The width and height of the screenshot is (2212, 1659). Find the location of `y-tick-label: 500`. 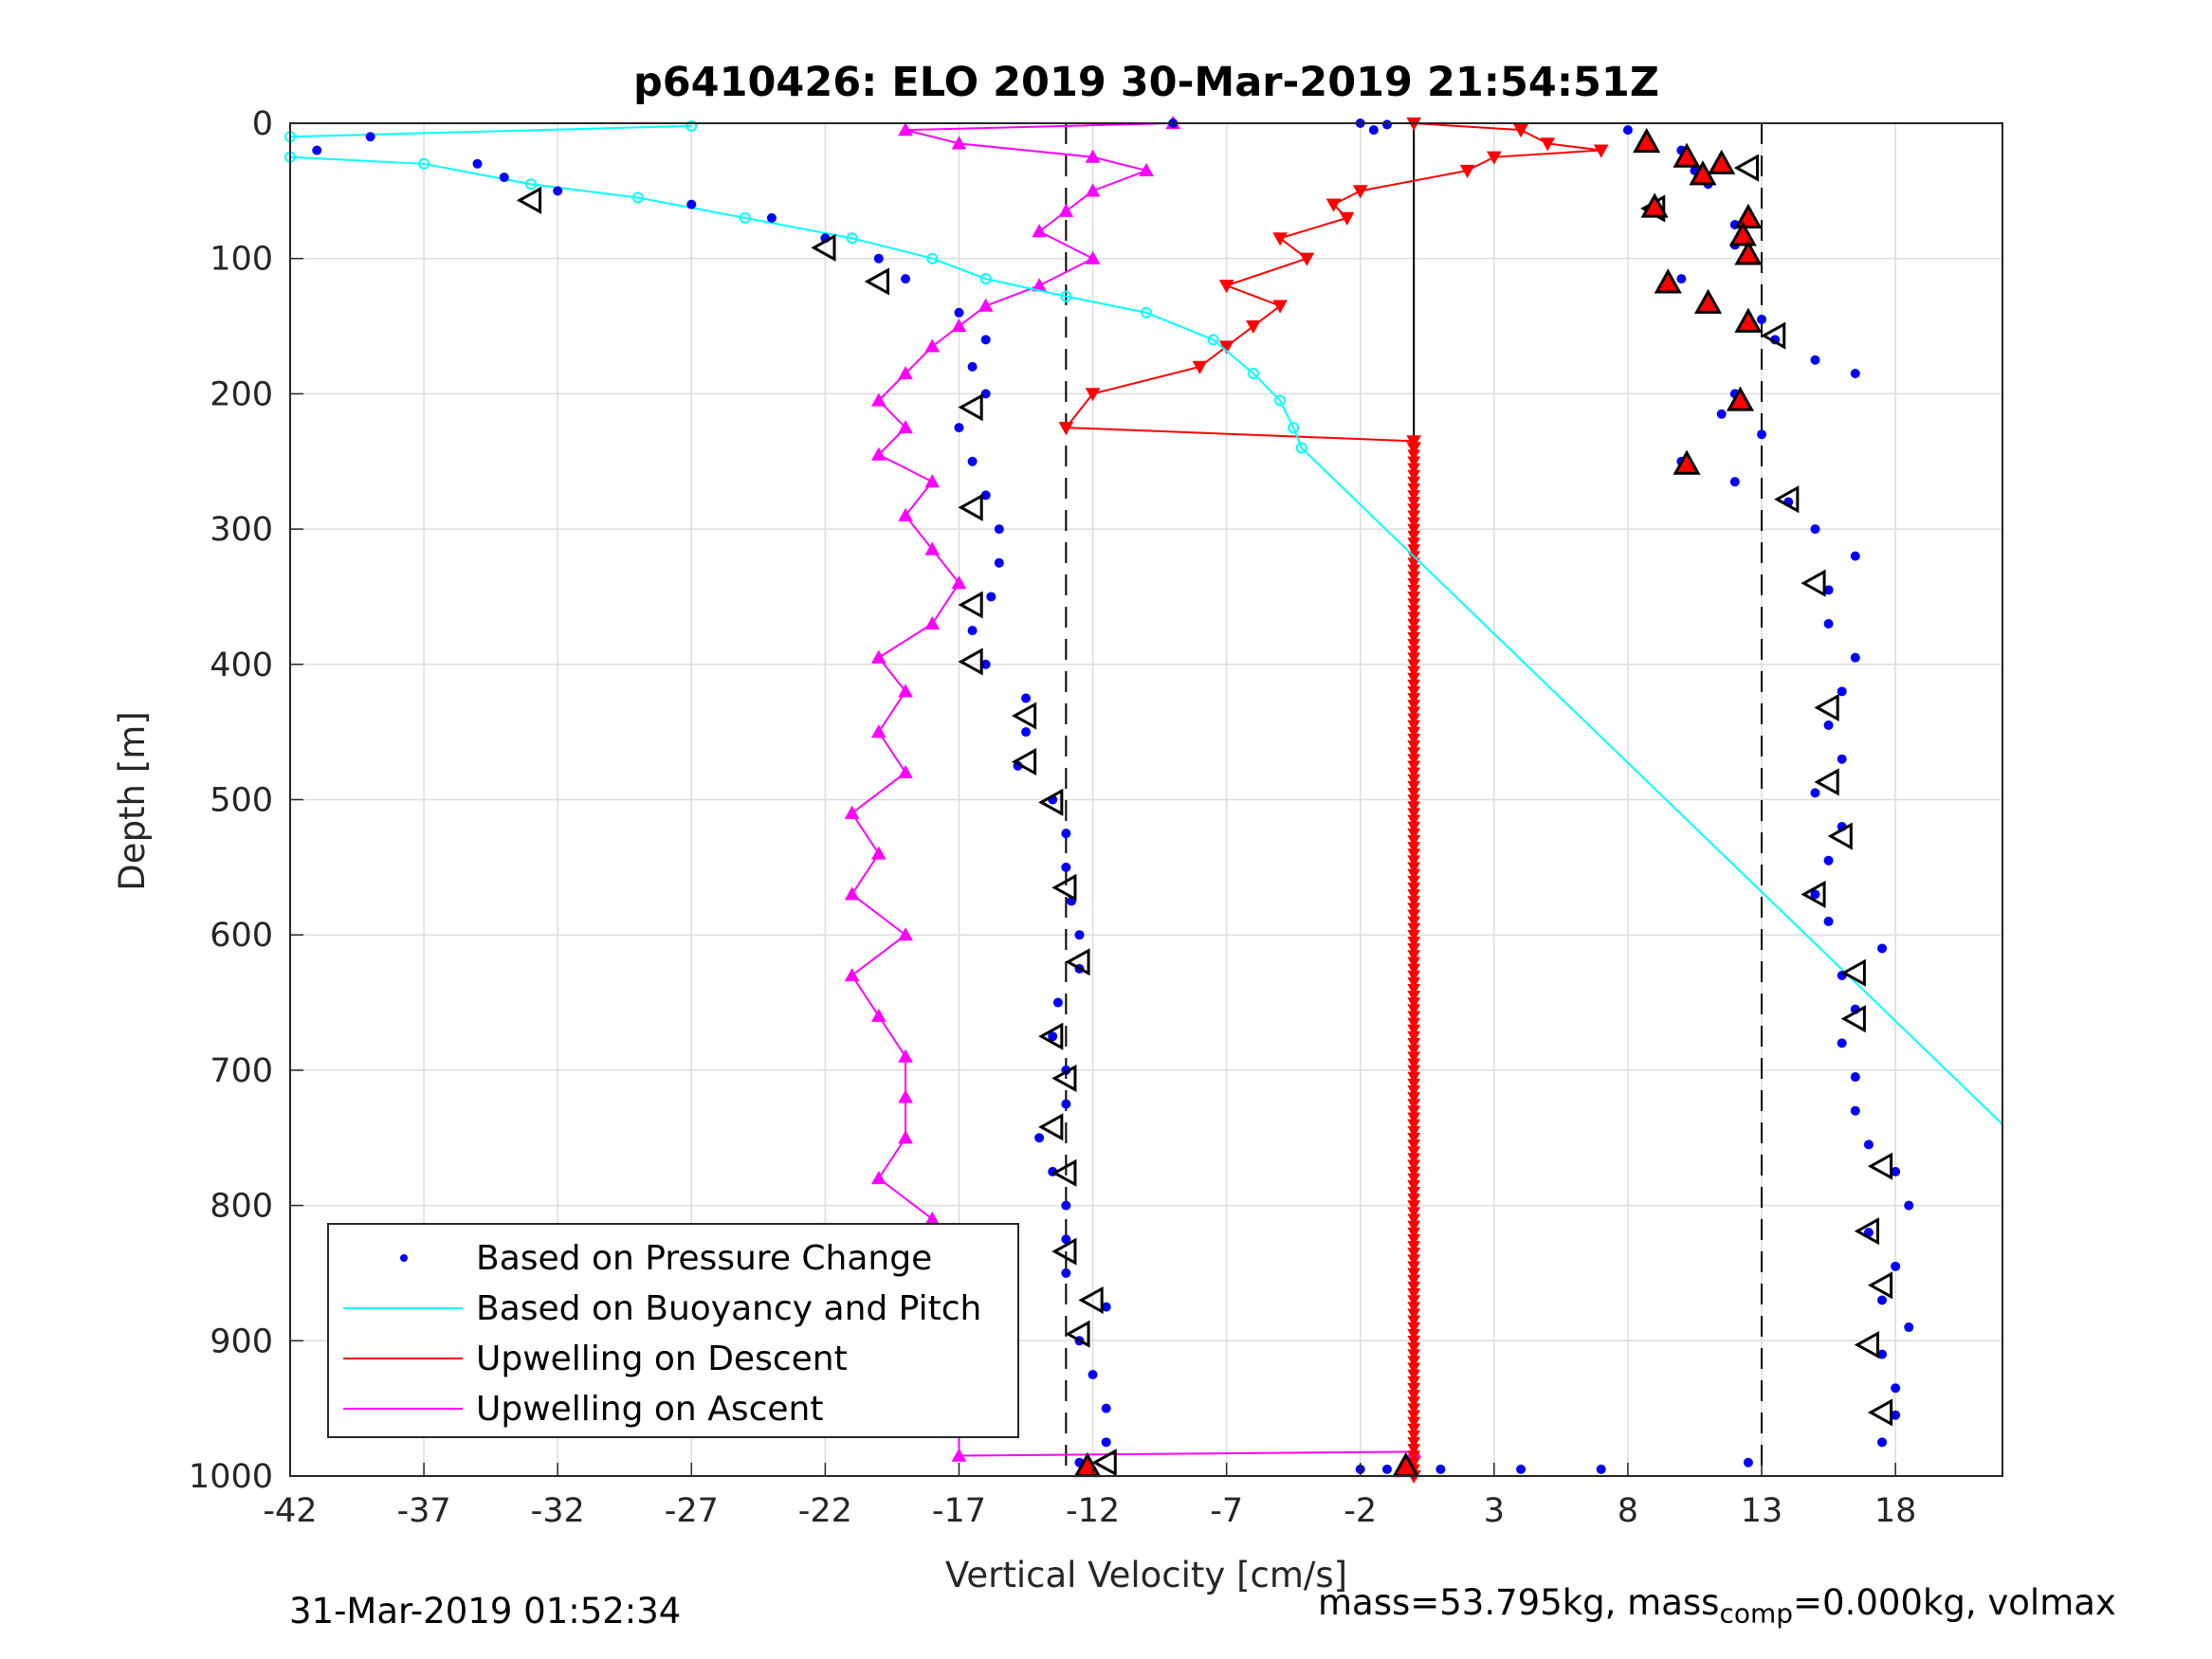

y-tick-label: 500 is located at coordinates (241, 801).